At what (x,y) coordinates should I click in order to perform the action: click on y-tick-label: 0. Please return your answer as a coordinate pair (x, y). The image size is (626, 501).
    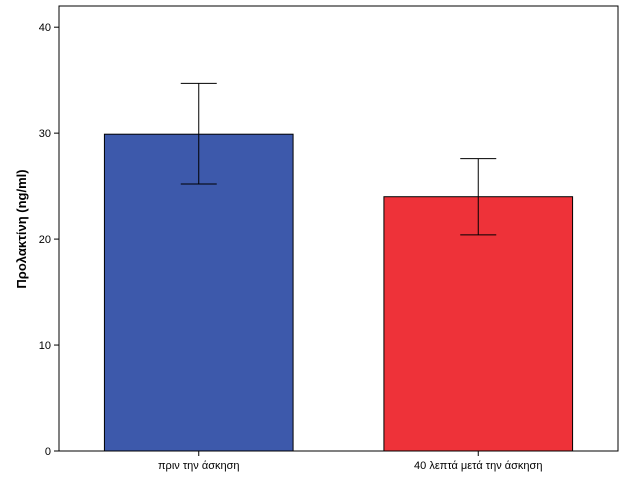
    Looking at the image, I should click on (48, 452).